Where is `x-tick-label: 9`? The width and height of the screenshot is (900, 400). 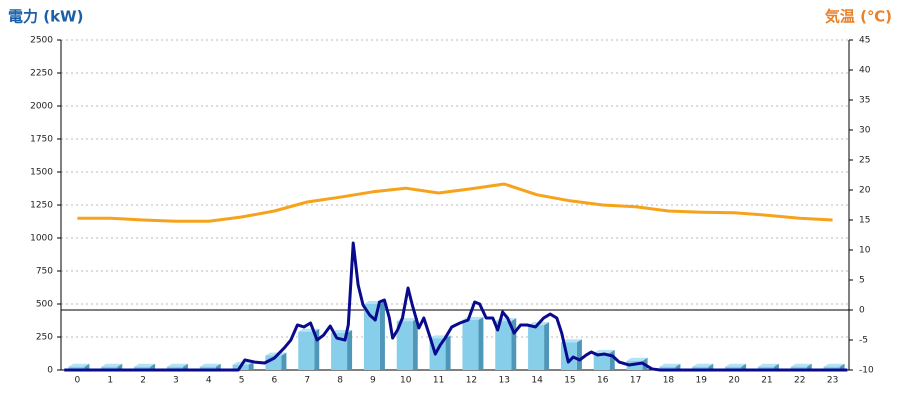
x-tick-label: 9 is located at coordinates (373, 381).